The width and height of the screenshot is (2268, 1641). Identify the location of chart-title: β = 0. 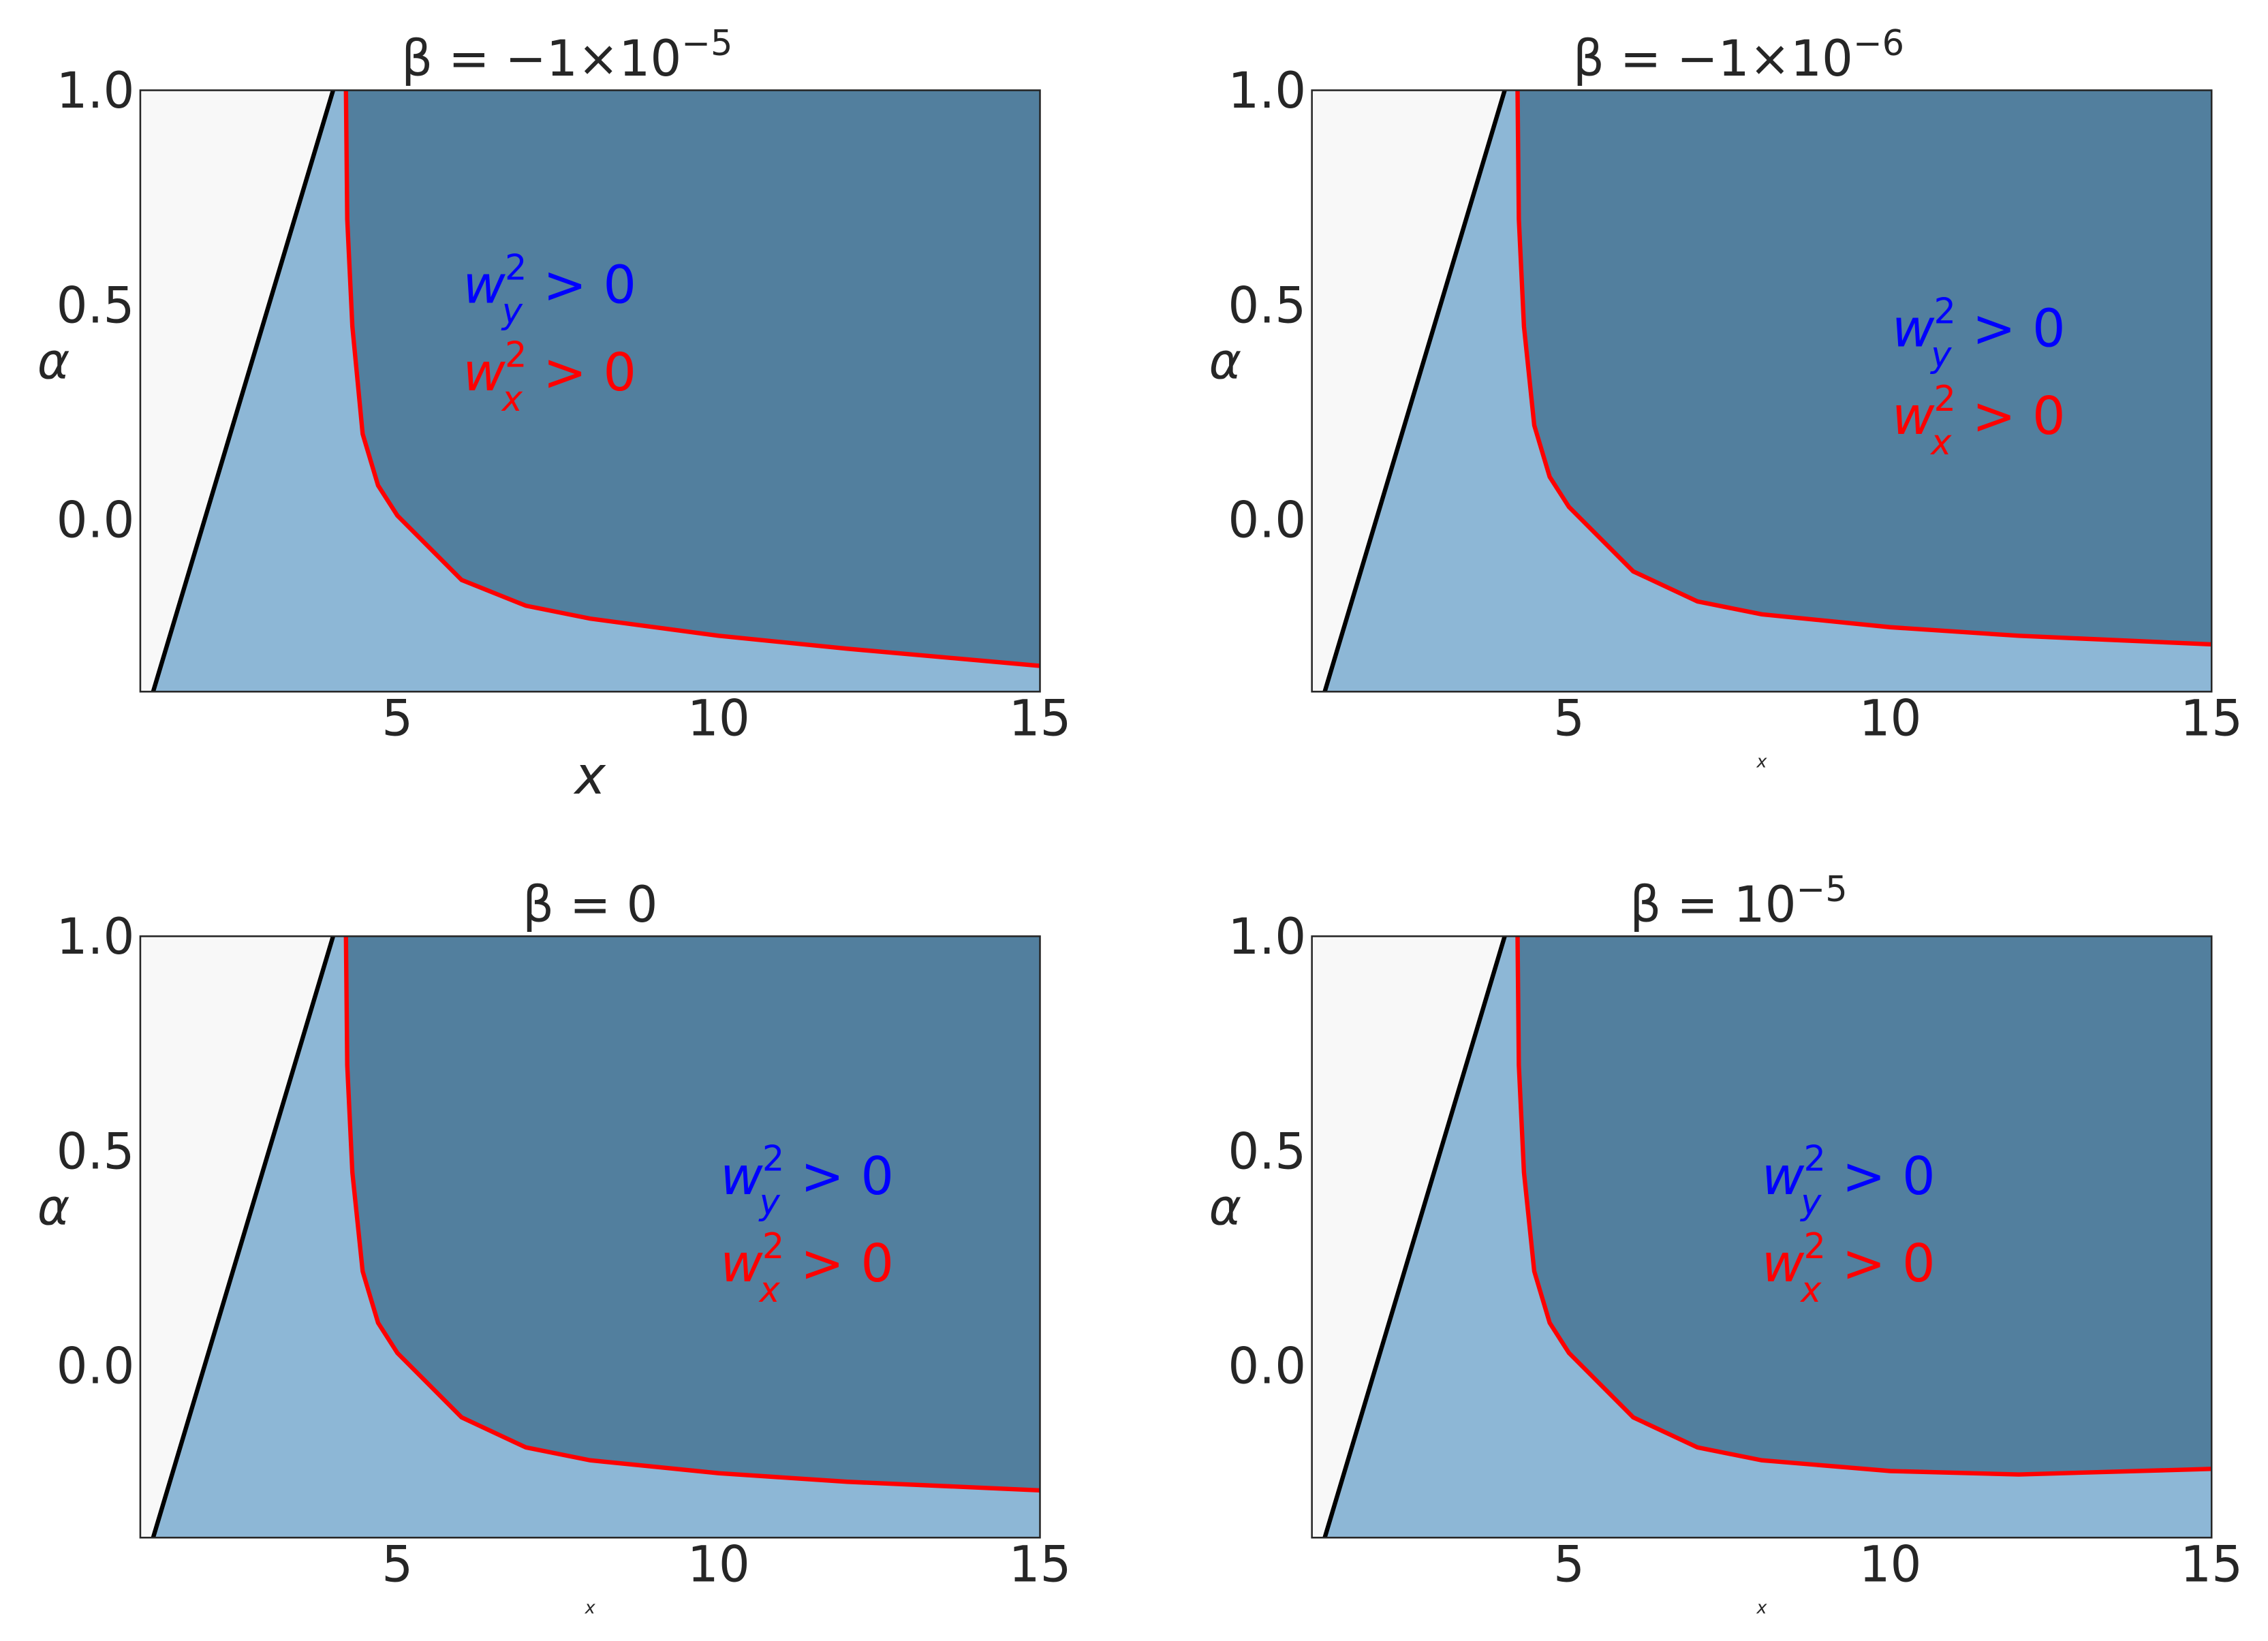
(590, 905).